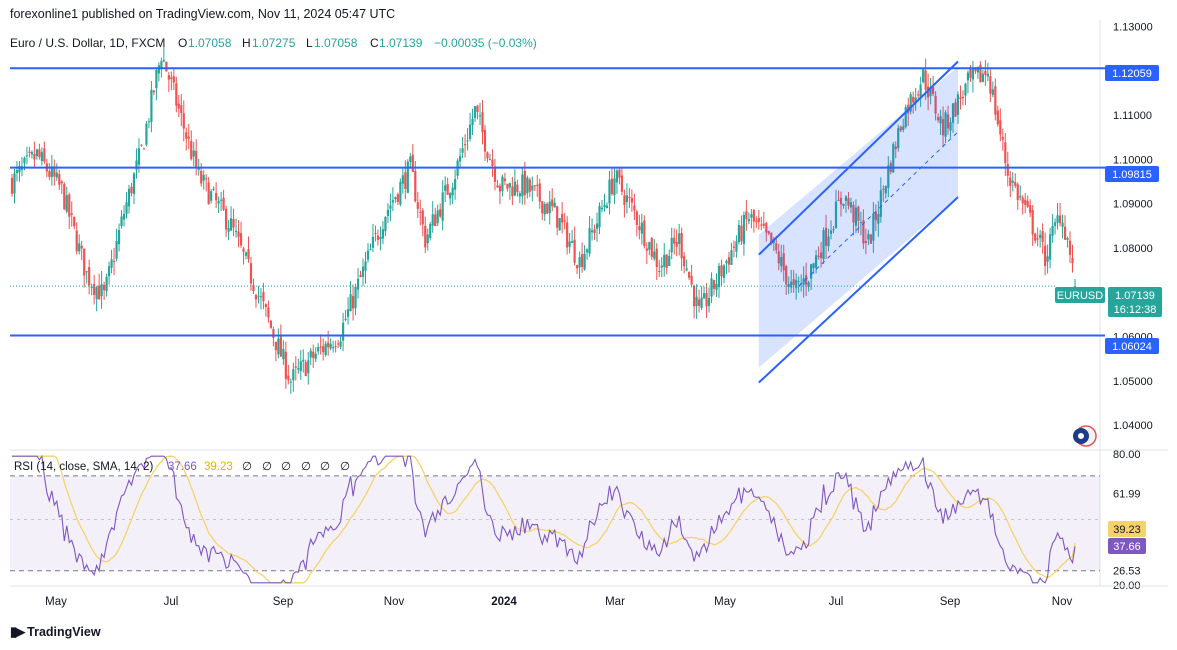 The image size is (1177, 650). I want to click on level-low-badge: 1.06024, so click(1132, 346).